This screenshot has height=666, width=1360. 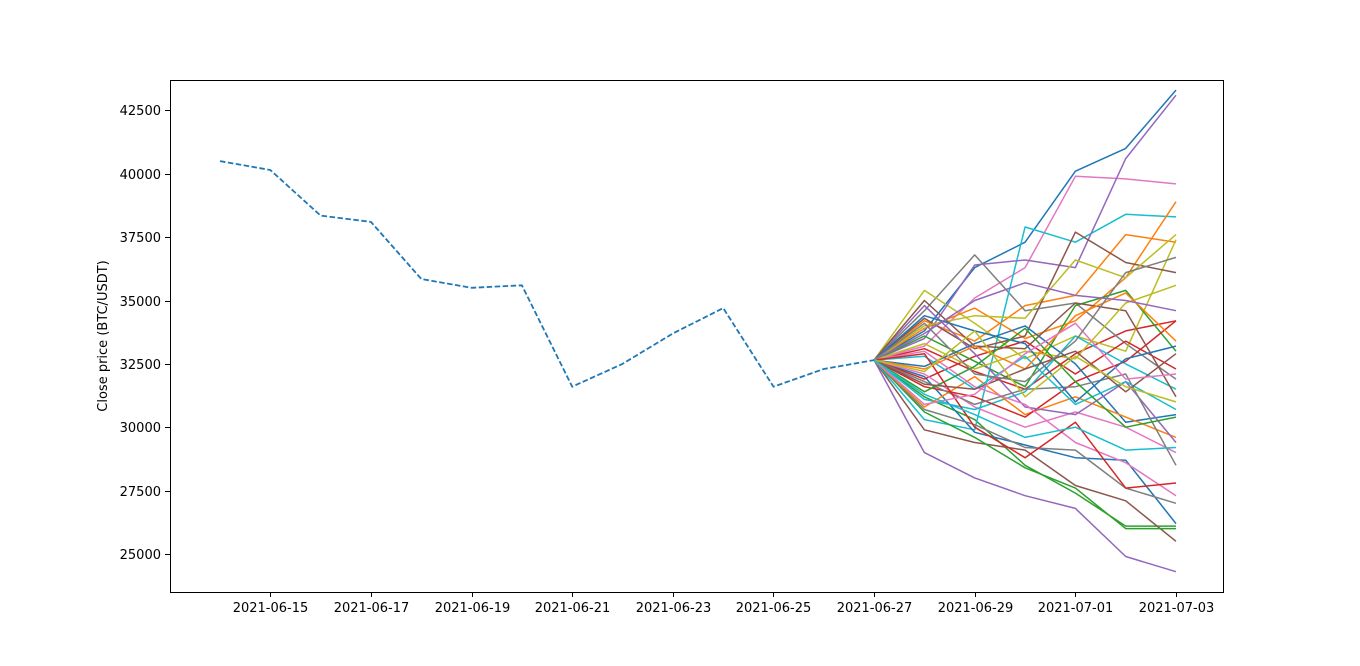 I want to click on y-tick-label: 30000, so click(x=140, y=428).